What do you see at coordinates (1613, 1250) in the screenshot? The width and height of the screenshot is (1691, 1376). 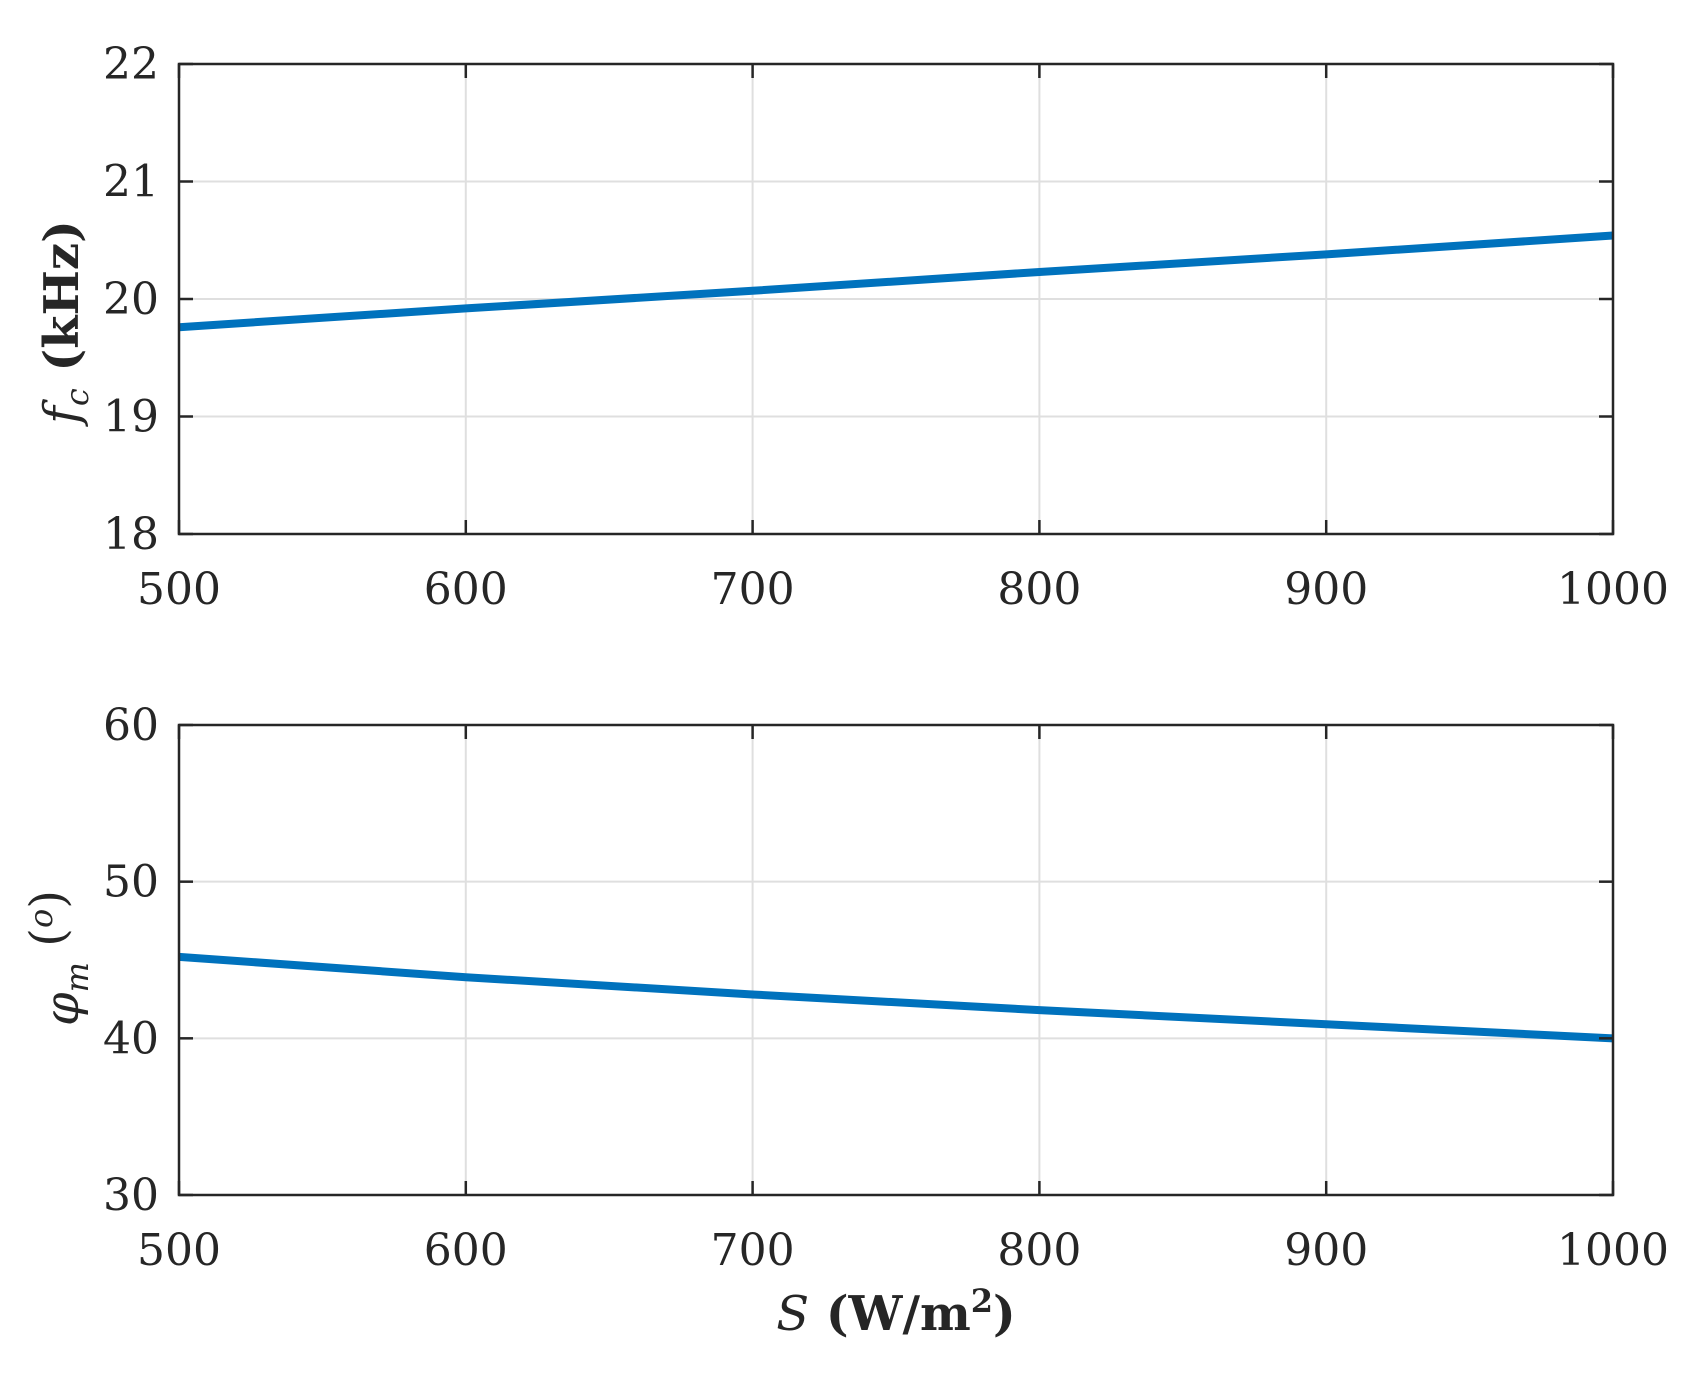 I see `bottom-x-tick-label: 1000` at bounding box center [1613, 1250].